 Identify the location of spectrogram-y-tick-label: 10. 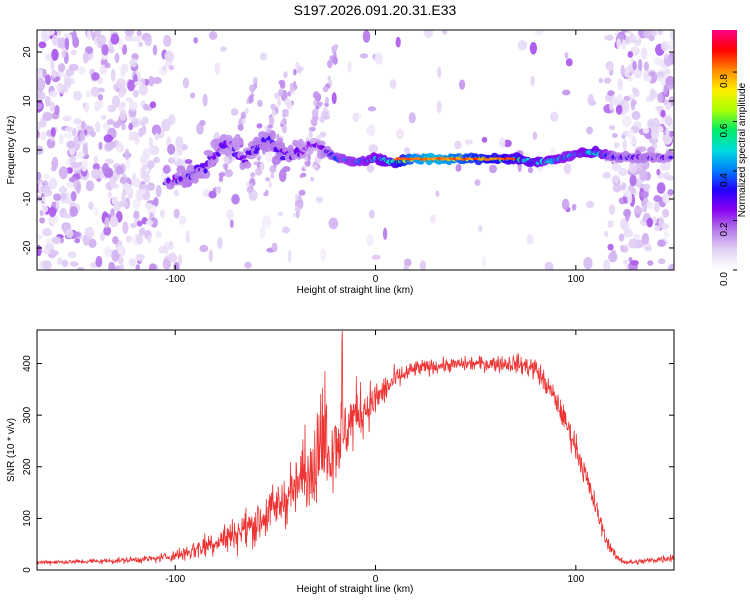
(27, 101).